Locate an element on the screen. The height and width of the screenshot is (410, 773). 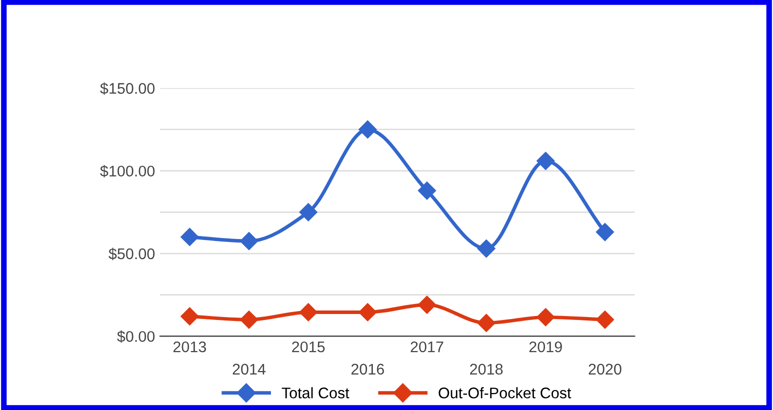
x-tick-label: 2015 is located at coordinates (308, 346).